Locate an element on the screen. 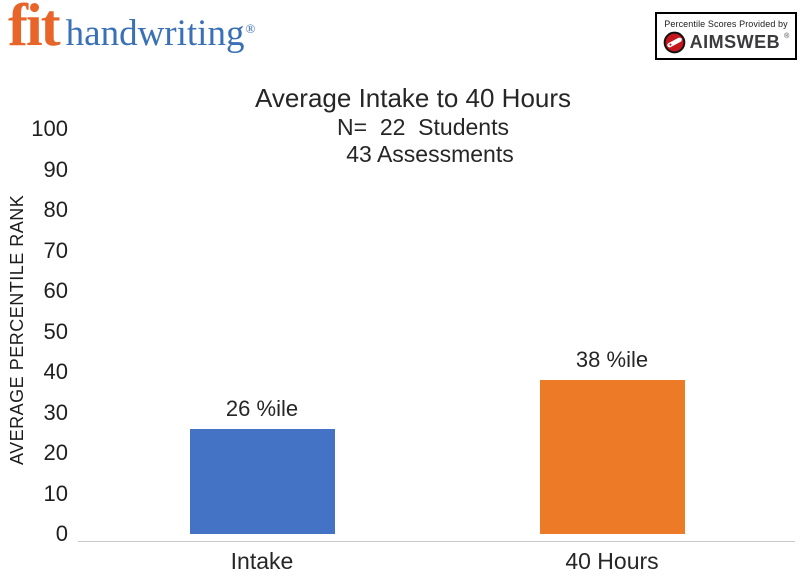 Image resolution: width=800 pixels, height=580 pixels. y-axis-tick-label: 50 is located at coordinates (55, 331).